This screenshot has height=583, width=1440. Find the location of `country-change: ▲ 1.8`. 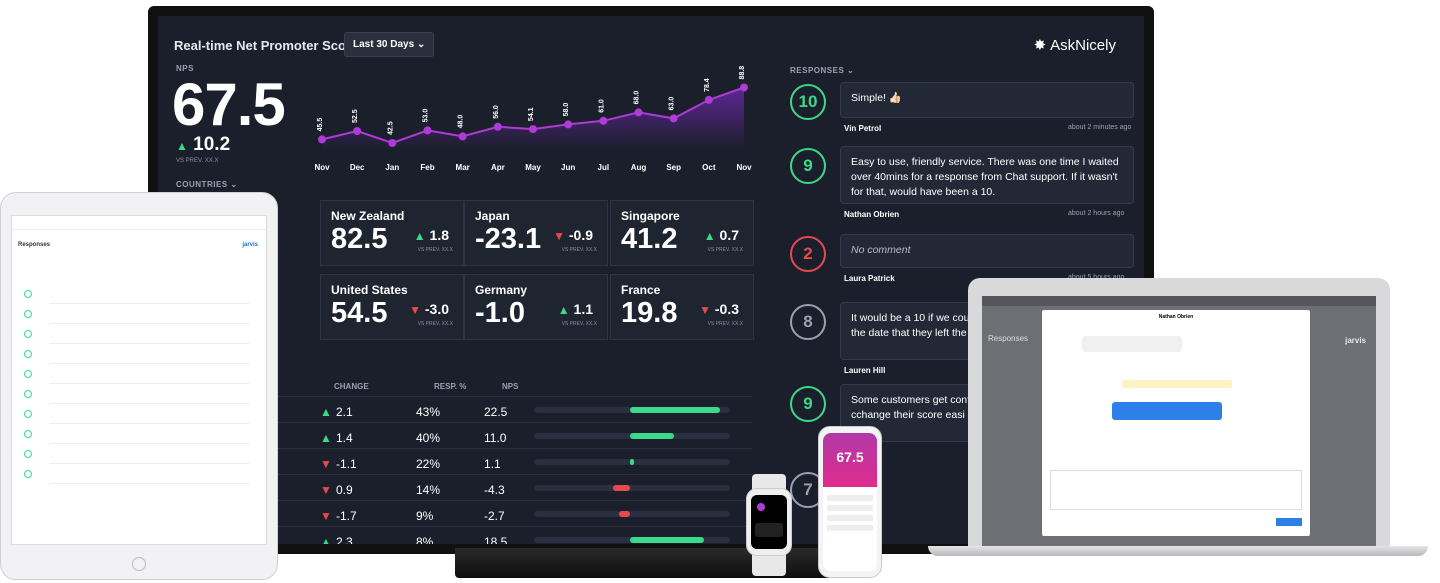

country-change: ▲ 1.8 is located at coordinates (431, 235).